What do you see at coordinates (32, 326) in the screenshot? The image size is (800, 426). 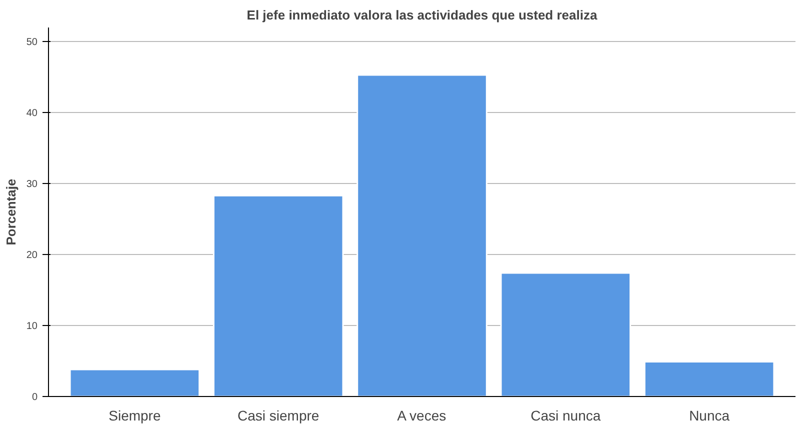 I see `y-tick-label: 10` at bounding box center [32, 326].